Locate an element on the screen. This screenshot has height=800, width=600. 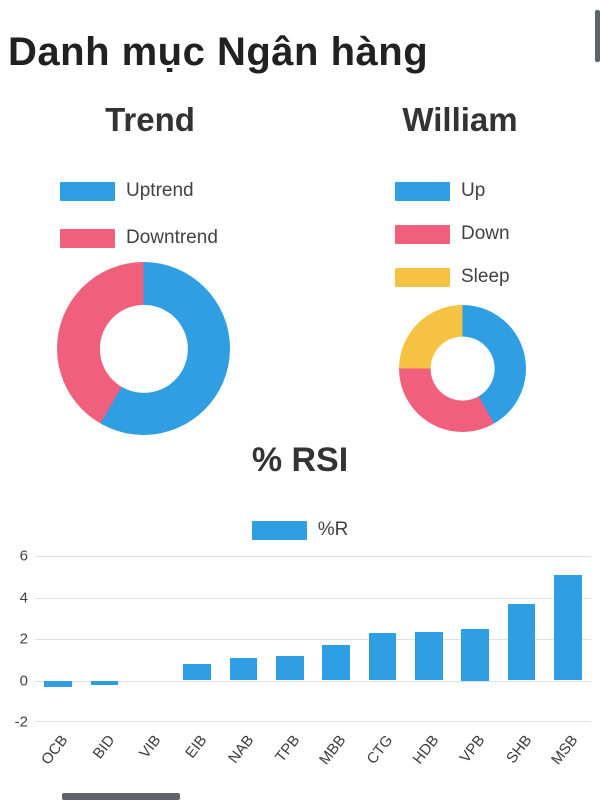
william-donut-chart is located at coordinates (462, 368).